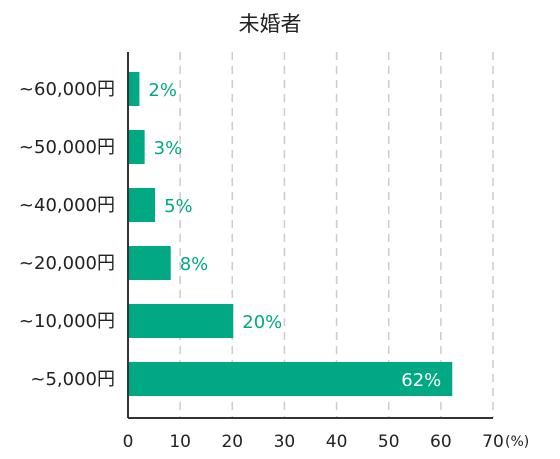 This screenshot has height=459, width=560. What do you see at coordinates (128, 442) in the screenshot?
I see `x-tick-label-0: 0` at bounding box center [128, 442].